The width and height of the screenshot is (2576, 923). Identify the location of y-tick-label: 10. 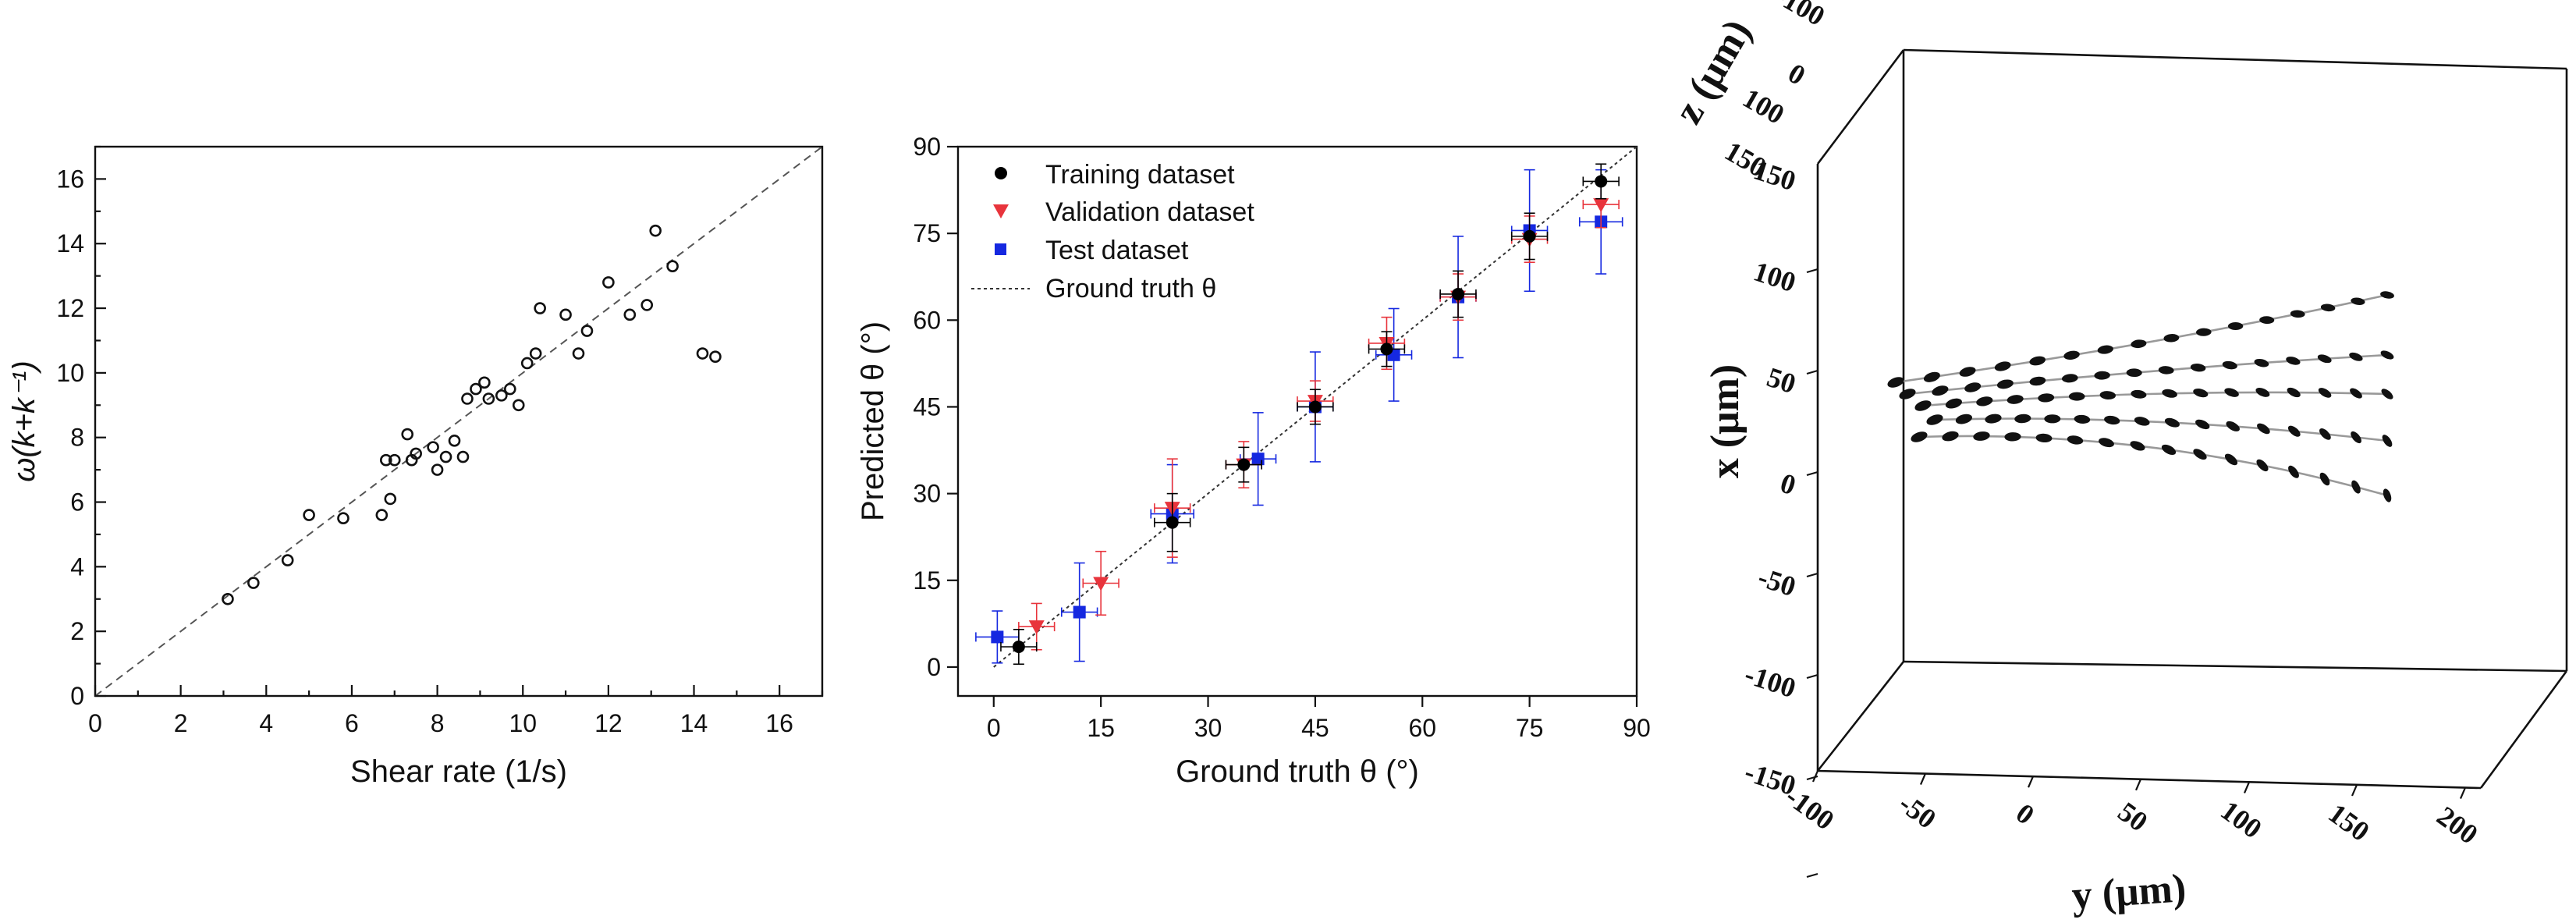
(70, 373).